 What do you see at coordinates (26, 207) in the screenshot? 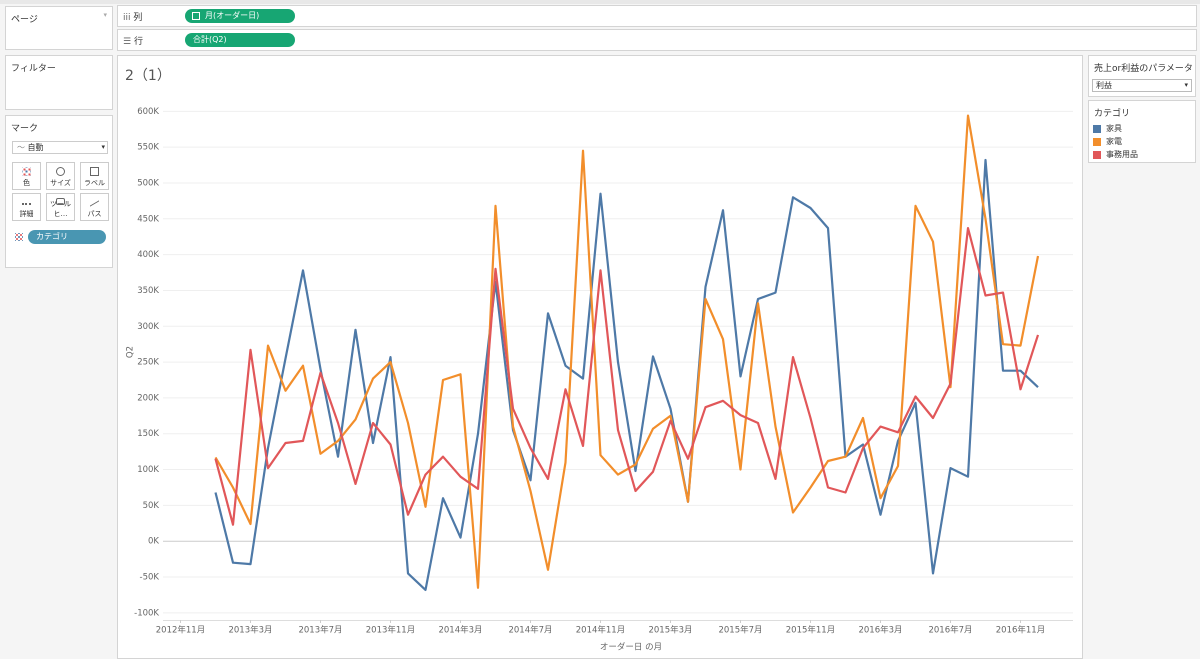
I see `detail-button: 詳細` at bounding box center [26, 207].